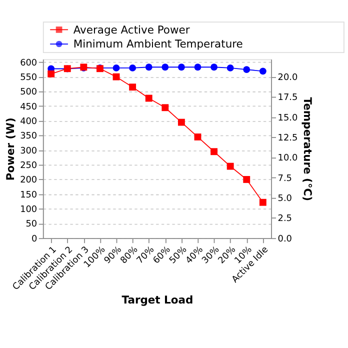 This screenshot has height=348, width=348. I want to click on y-tick-label: 0, so click(34, 239).